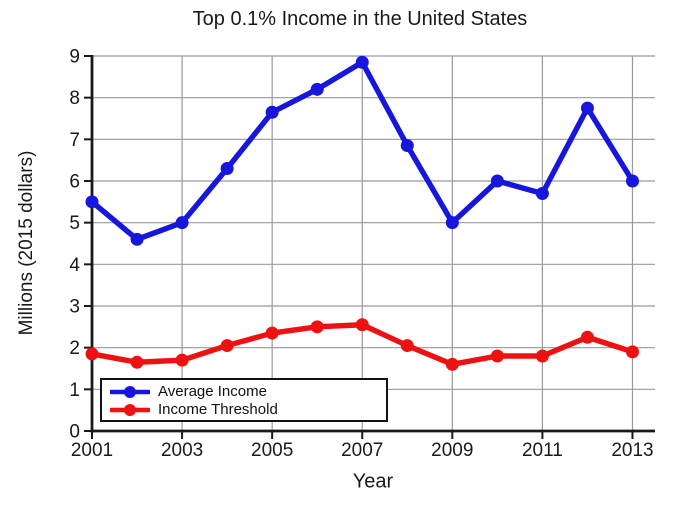 This screenshot has width=685, height=512. Describe the element at coordinates (360, 19) in the screenshot. I see `chart-title: Top 0.1% Income in the United States` at that location.